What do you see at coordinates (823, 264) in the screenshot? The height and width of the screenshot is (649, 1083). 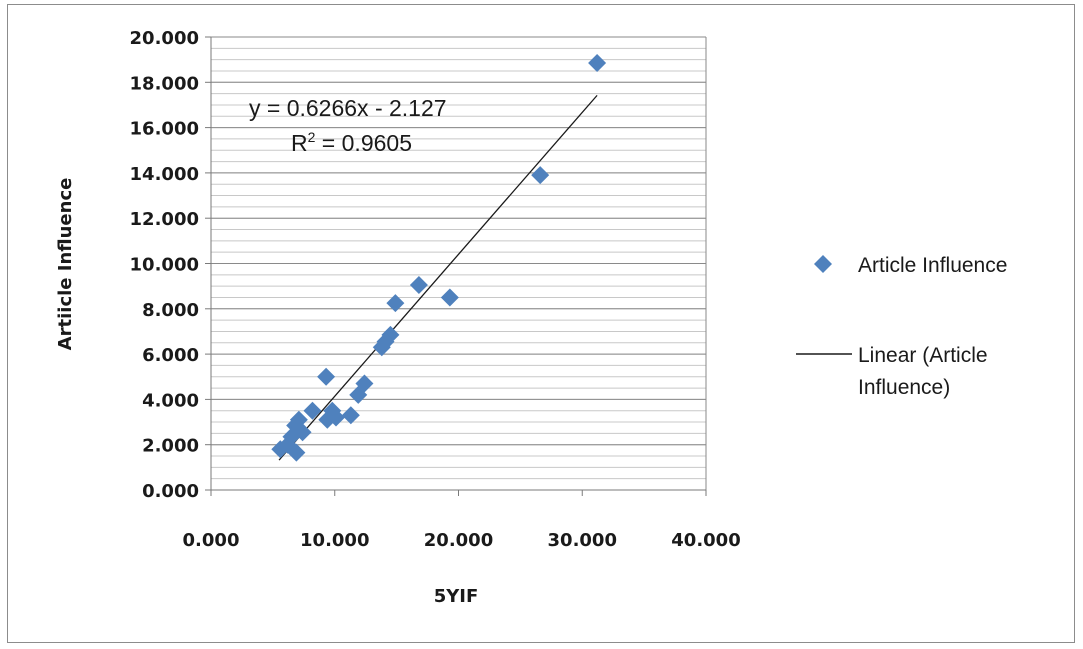 I see `legend-marker-diamond` at bounding box center [823, 264].